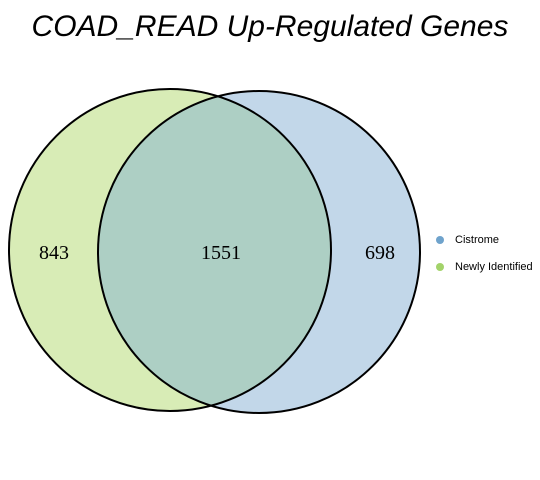  Describe the element at coordinates (440, 240) in the screenshot. I see `legend-marker-cistrome` at that location.